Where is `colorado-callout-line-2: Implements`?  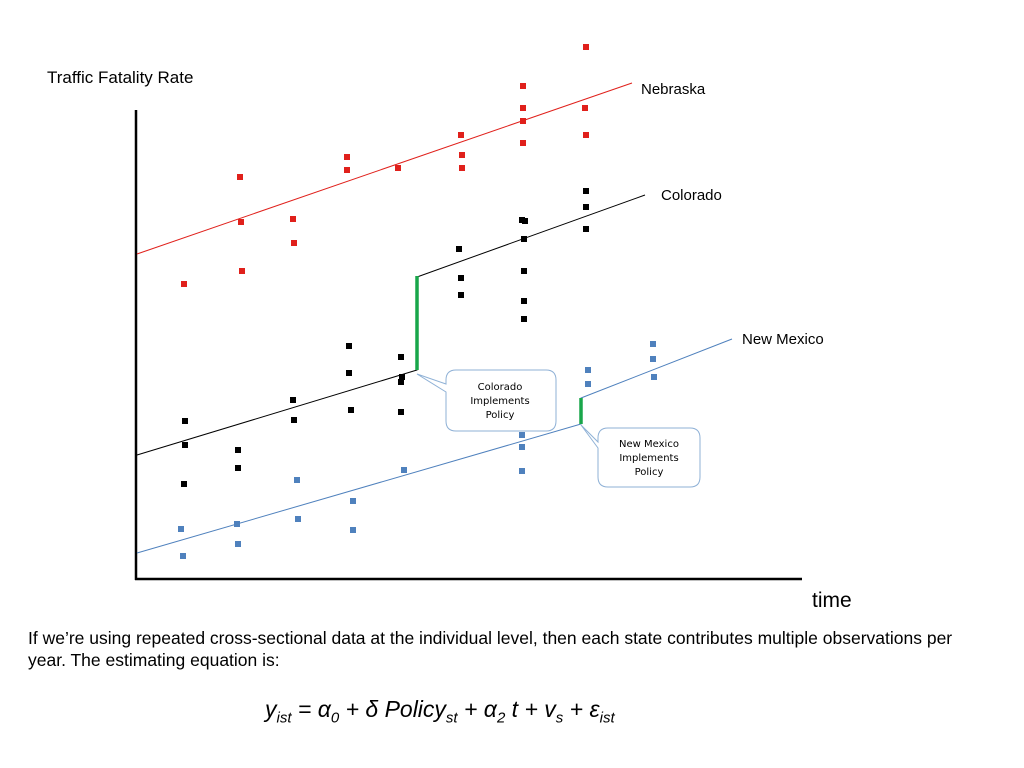
colorado-callout-line-2: Implements is located at coordinates (499, 401).